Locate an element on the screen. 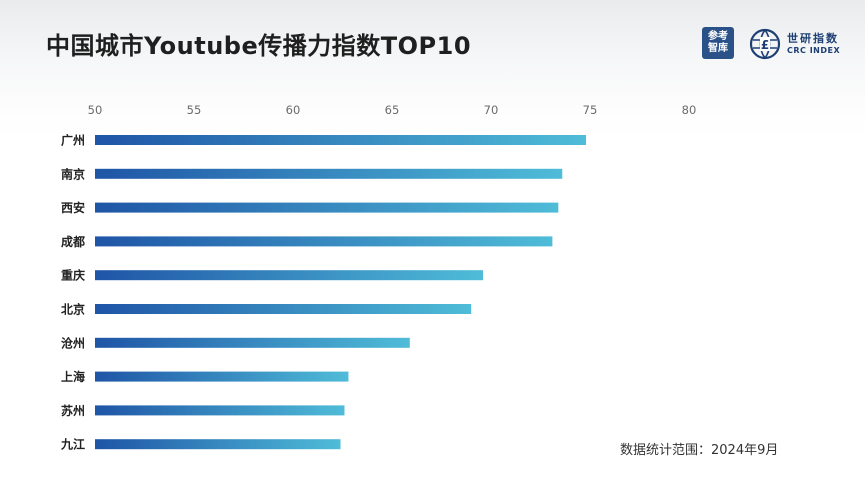  cankao-logo: 参考 智库 is located at coordinates (718, 43).